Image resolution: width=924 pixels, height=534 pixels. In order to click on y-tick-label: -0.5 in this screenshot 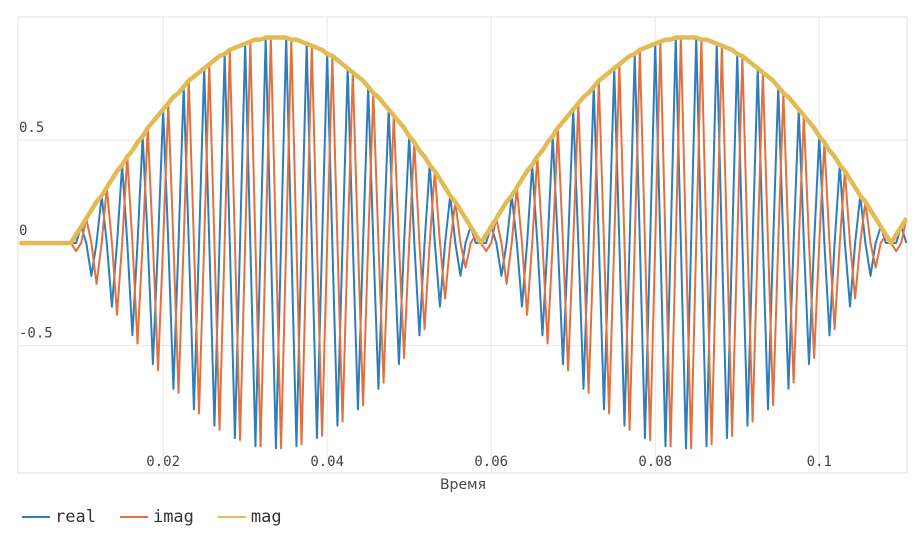, I will do `click(36, 334)`.